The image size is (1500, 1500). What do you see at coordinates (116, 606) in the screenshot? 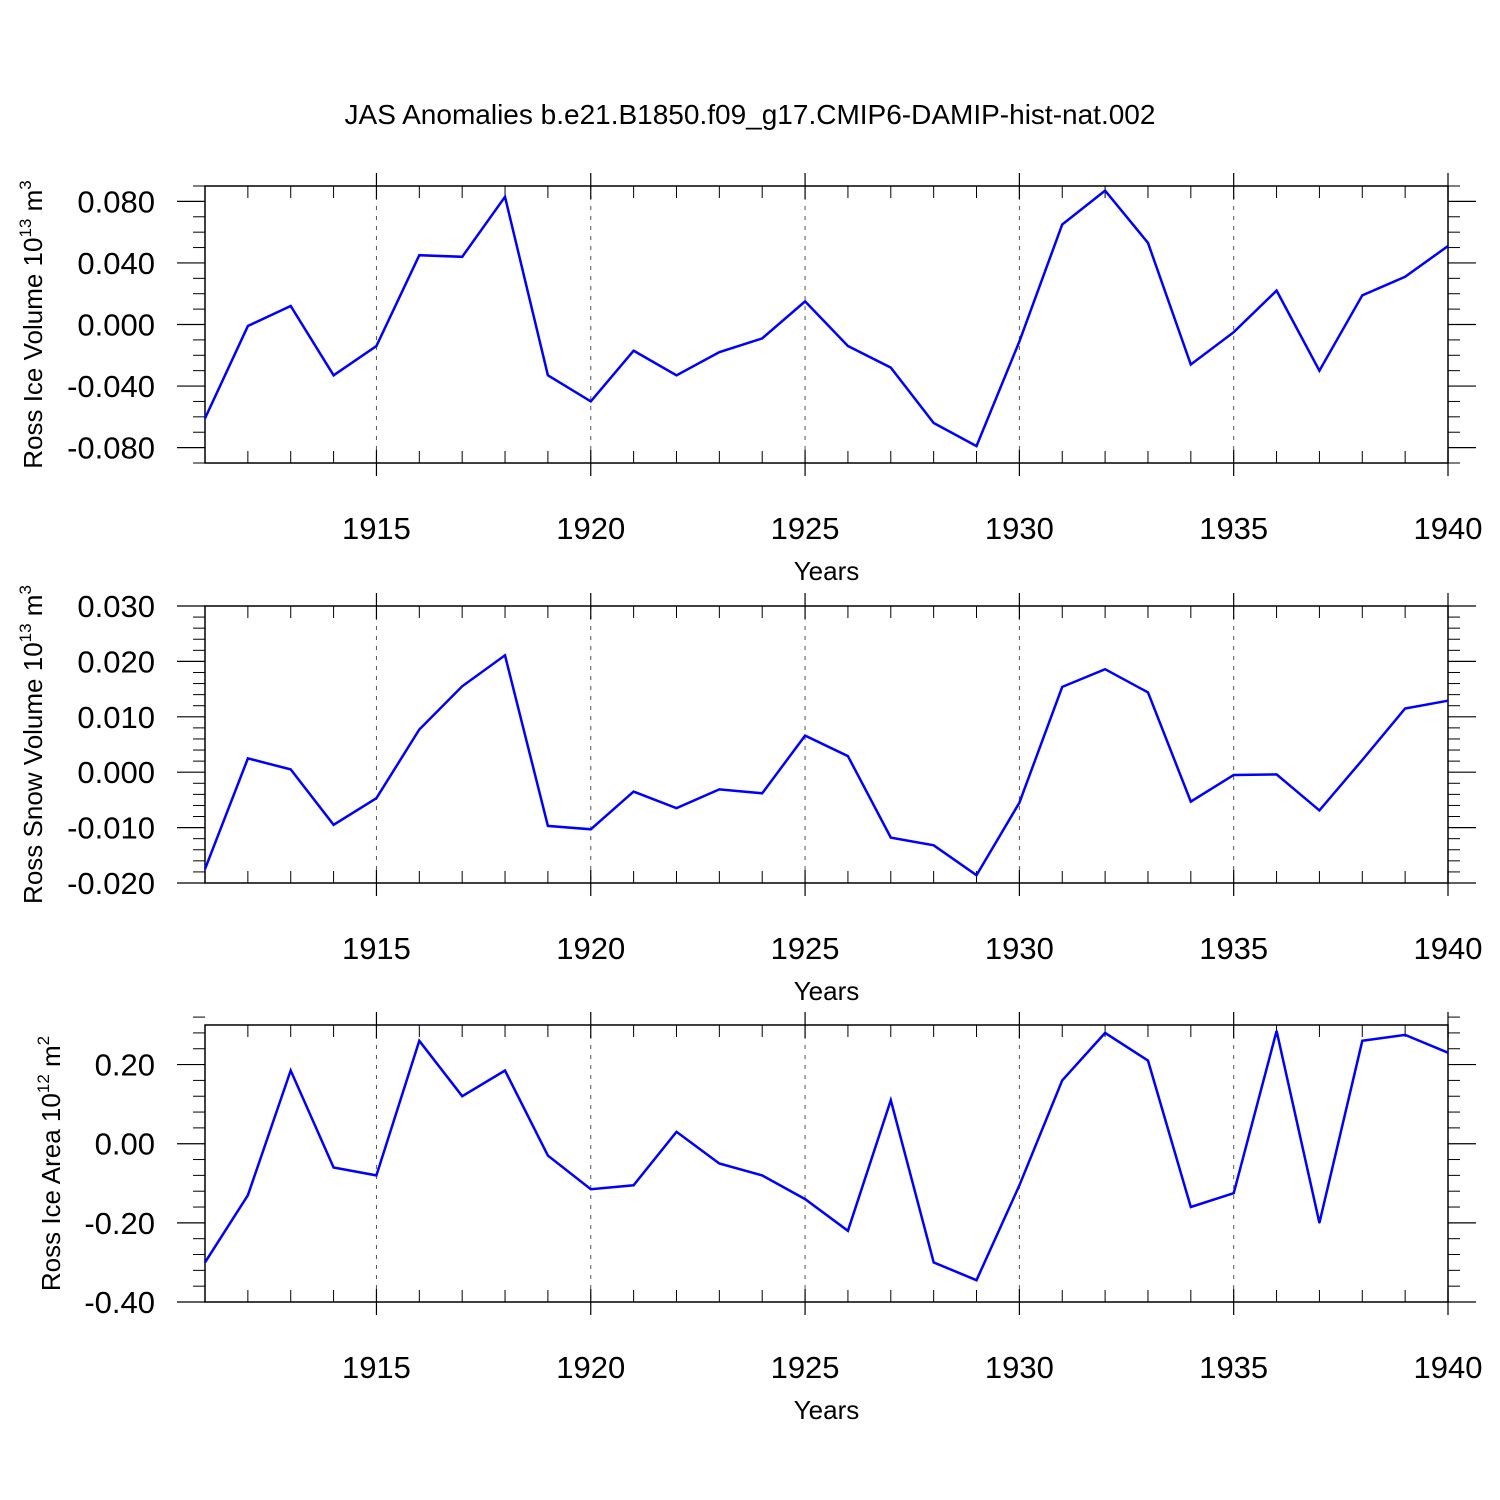
I see `y-tick-label: 0.030` at bounding box center [116, 606].